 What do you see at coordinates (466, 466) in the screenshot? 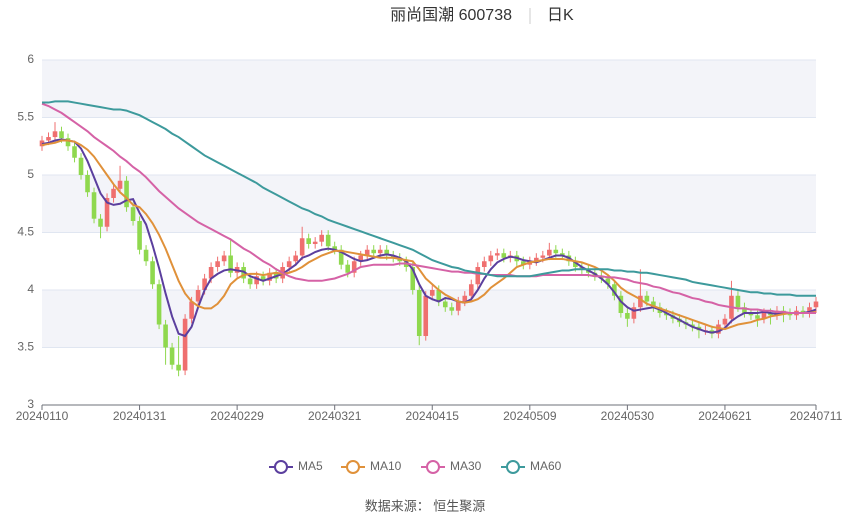
I see `legend-label: MA30` at bounding box center [466, 466].